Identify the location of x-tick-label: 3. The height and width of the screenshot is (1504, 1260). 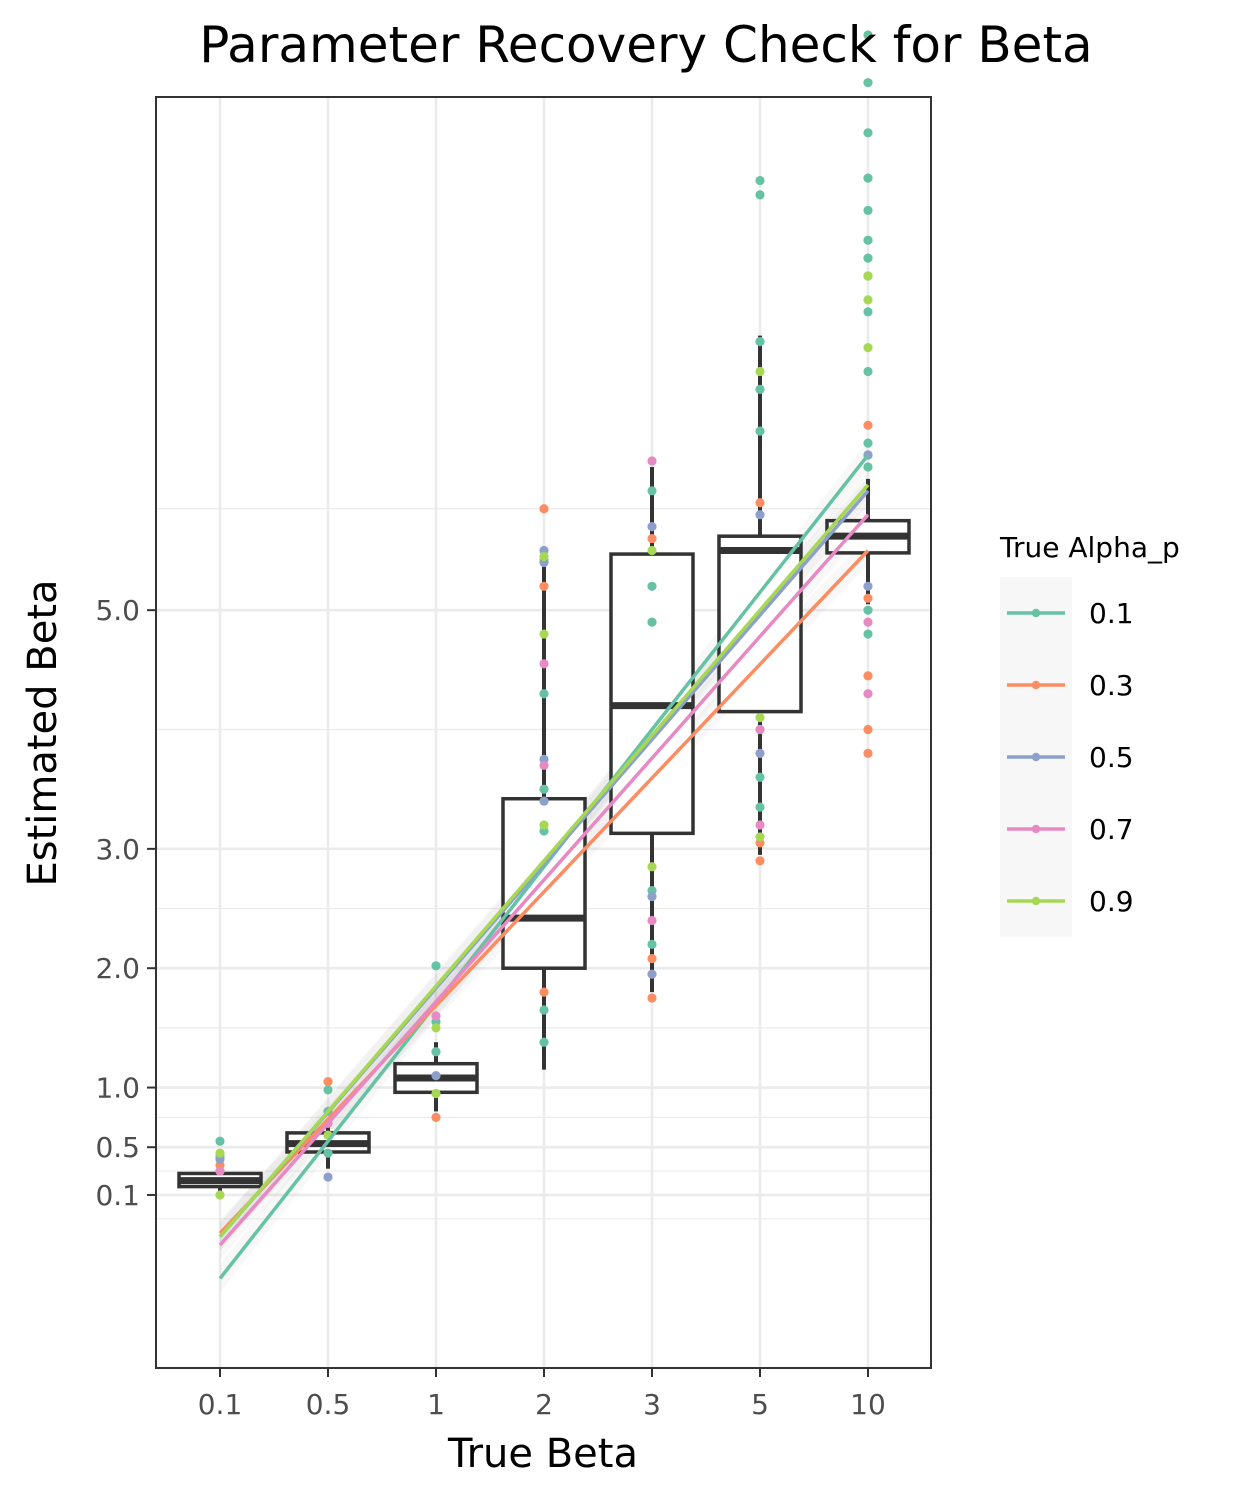
(652, 1404).